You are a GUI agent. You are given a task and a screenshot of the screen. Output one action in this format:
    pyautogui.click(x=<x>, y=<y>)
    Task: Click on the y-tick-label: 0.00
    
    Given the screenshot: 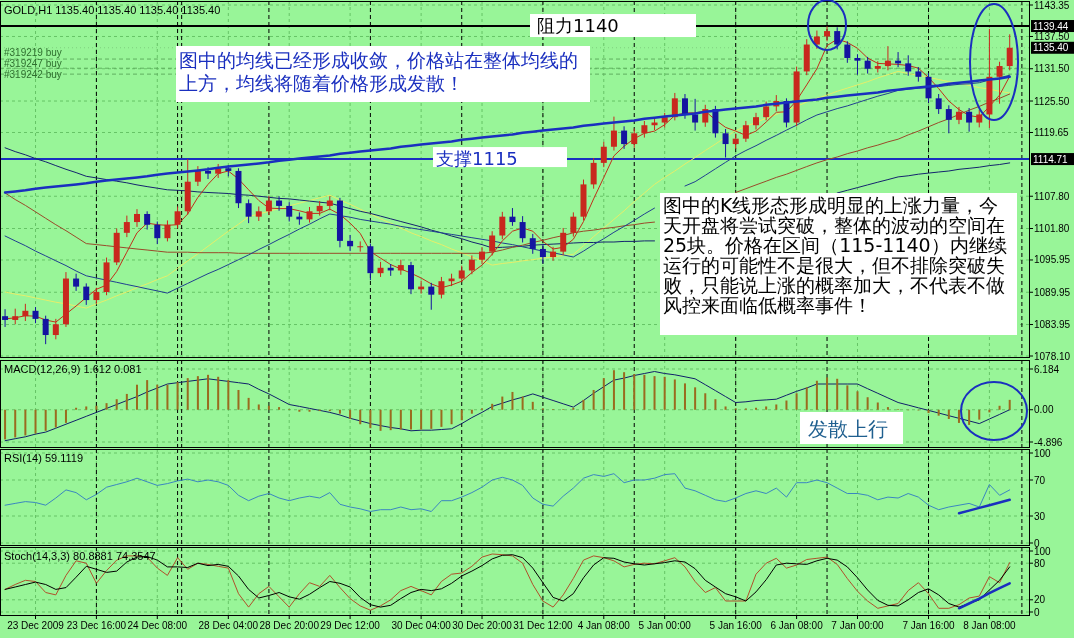 What is the action you would take?
    pyautogui.click(x=1044, y=410)
    